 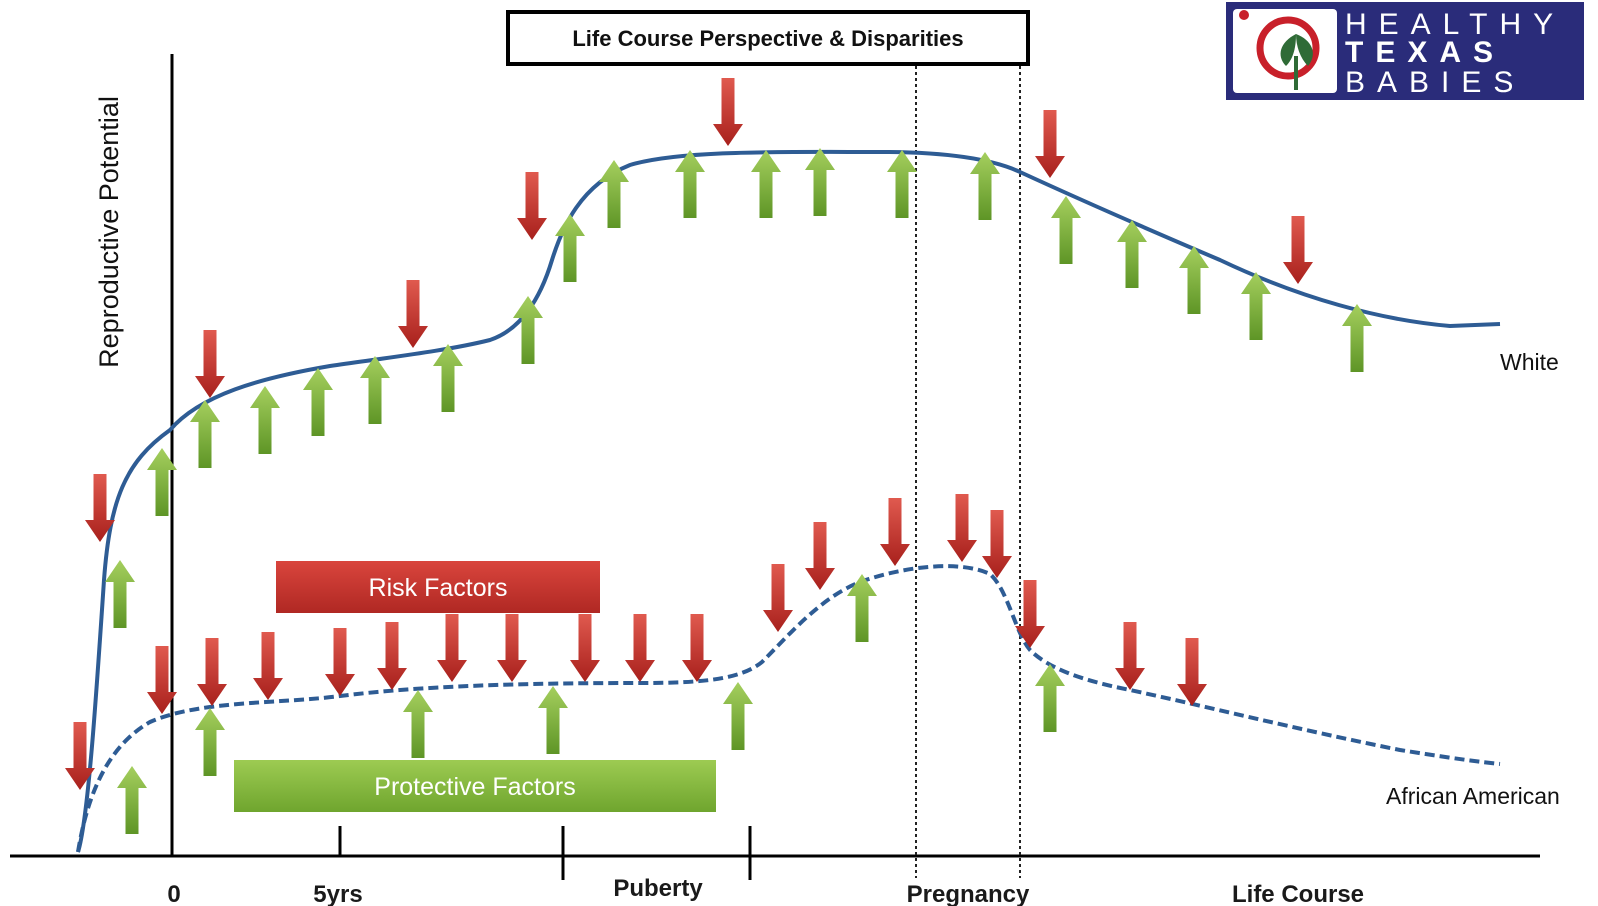 I want to click on y-axis-label: Reproductive Potential, so click(x=109, y=232).